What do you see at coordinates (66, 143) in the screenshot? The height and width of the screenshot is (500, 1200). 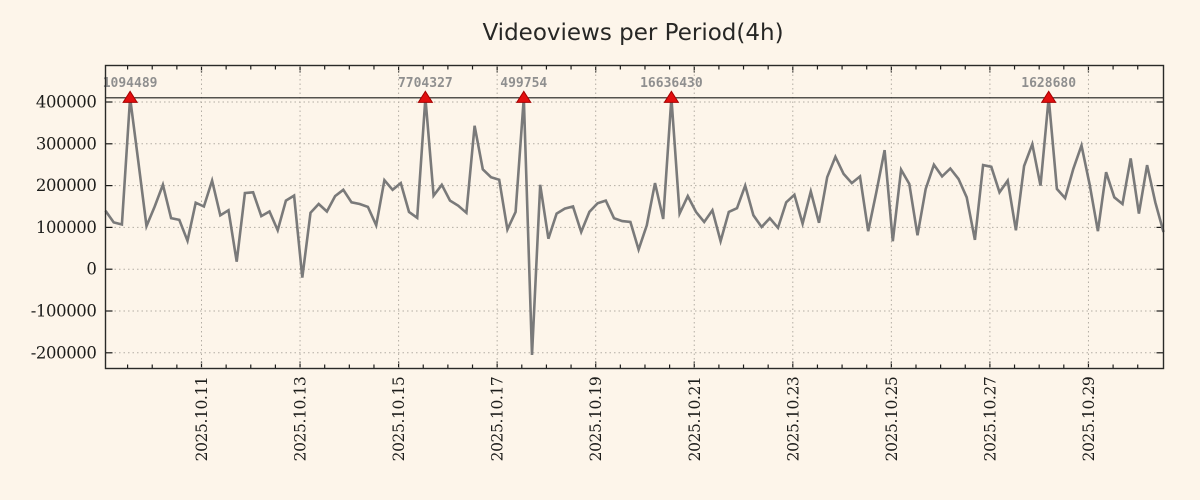 I see `y-tick-label: 300000` at bounding box center [66, 143].